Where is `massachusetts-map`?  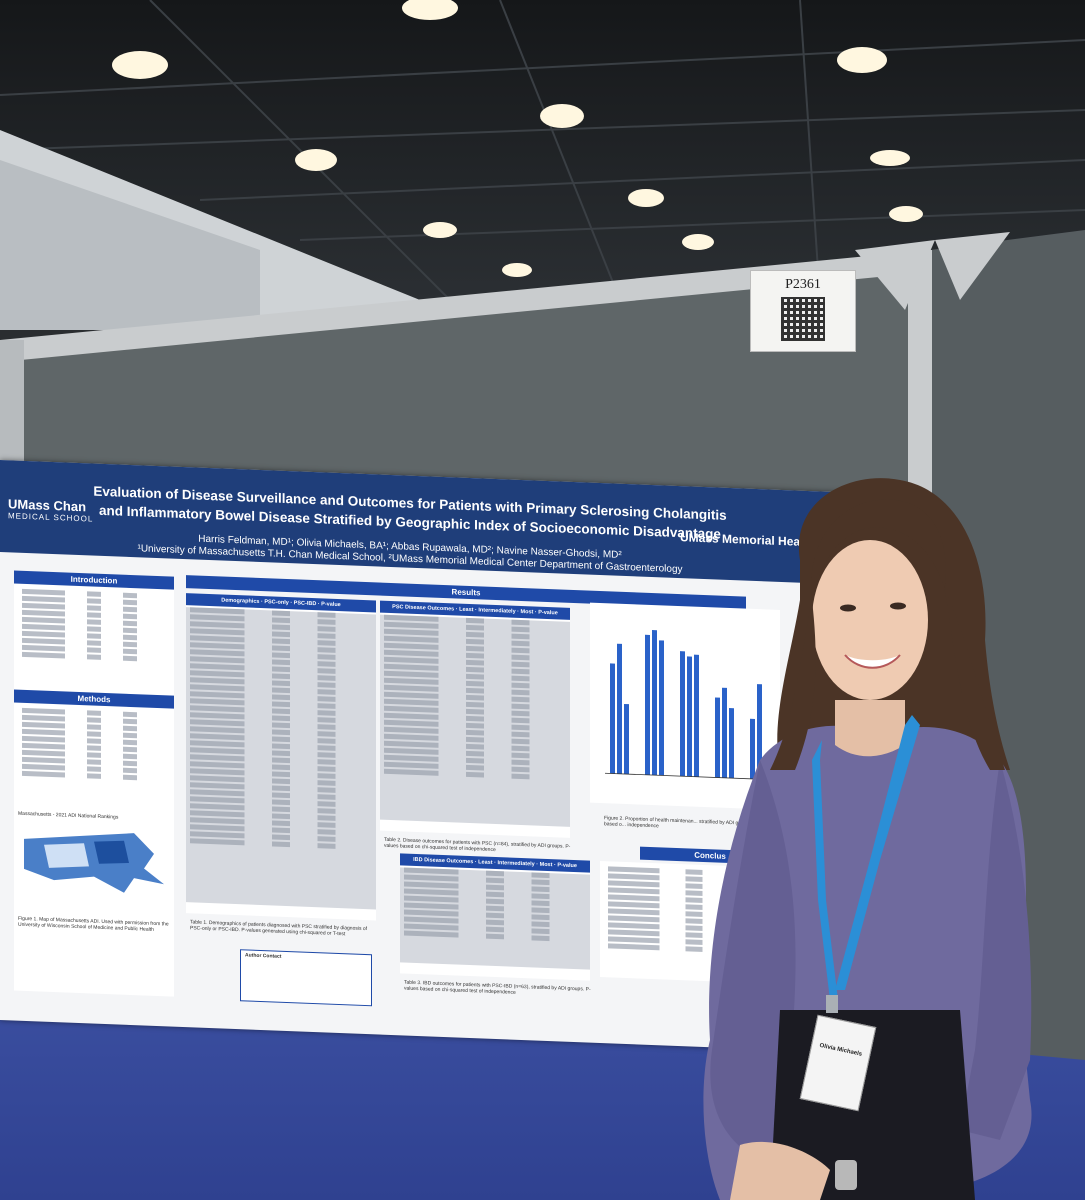 massachusetts-map is located at coordinates (94, 863).